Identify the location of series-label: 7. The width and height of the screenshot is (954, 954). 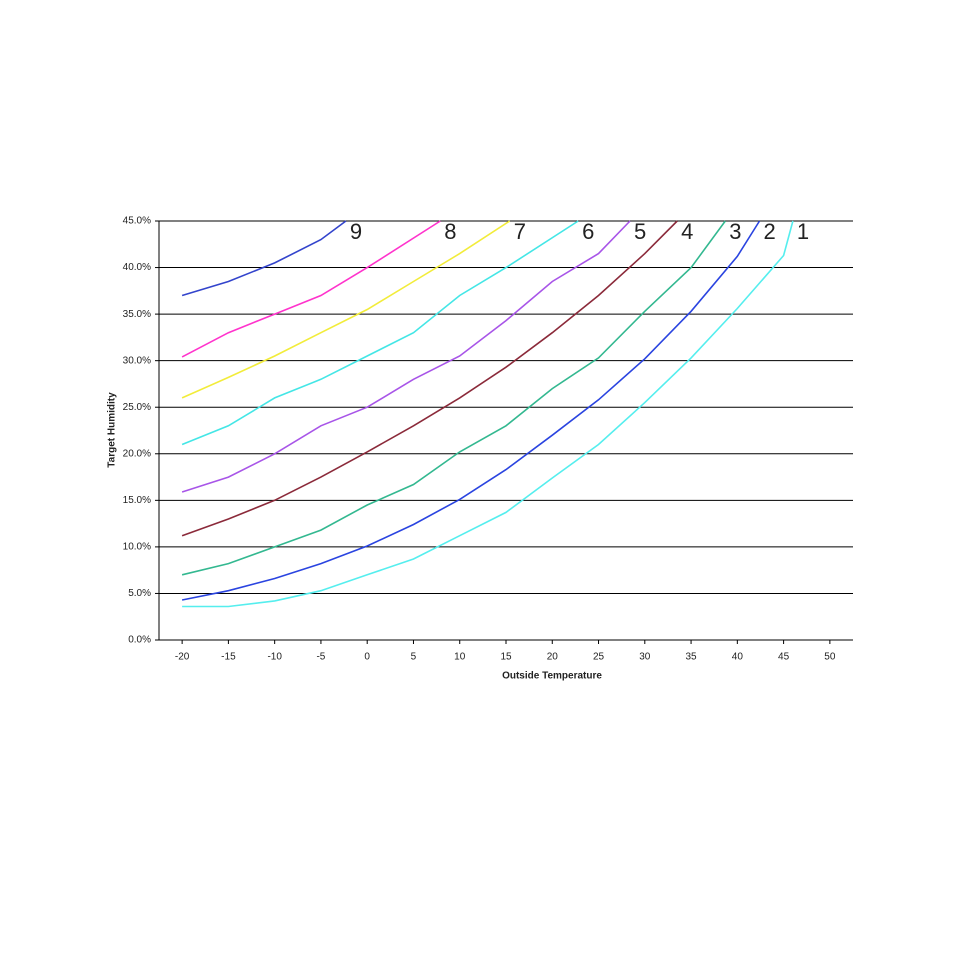
(520, 231).